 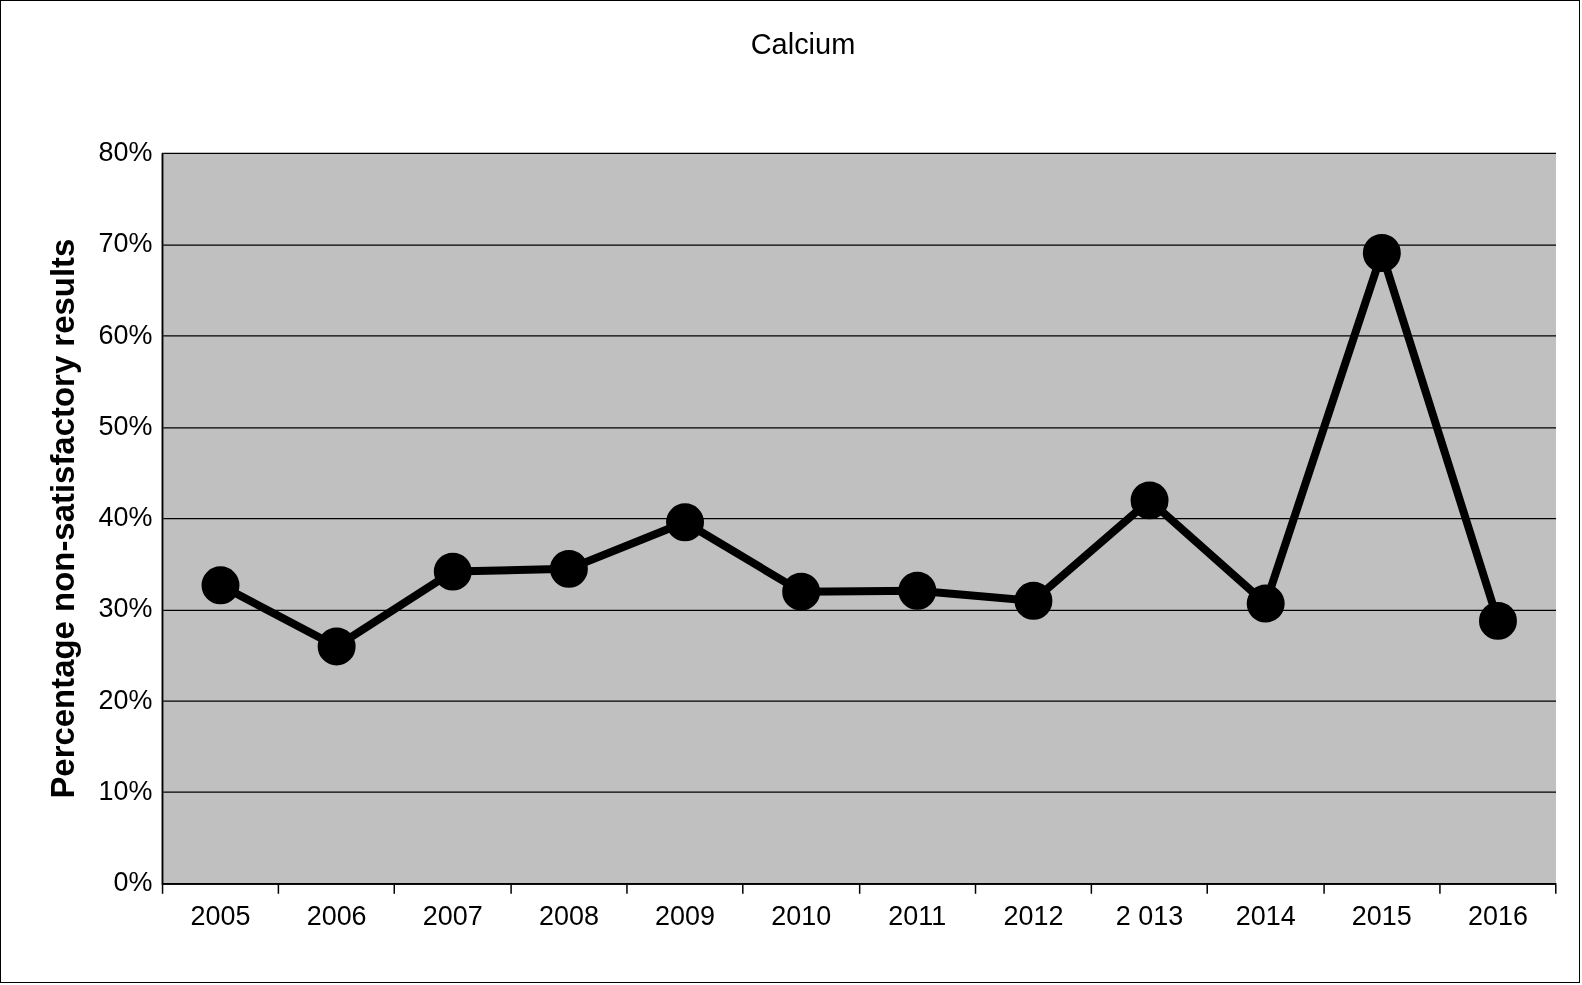 I want to click on y-tick-label: 60%, so click(x=125, y=334).